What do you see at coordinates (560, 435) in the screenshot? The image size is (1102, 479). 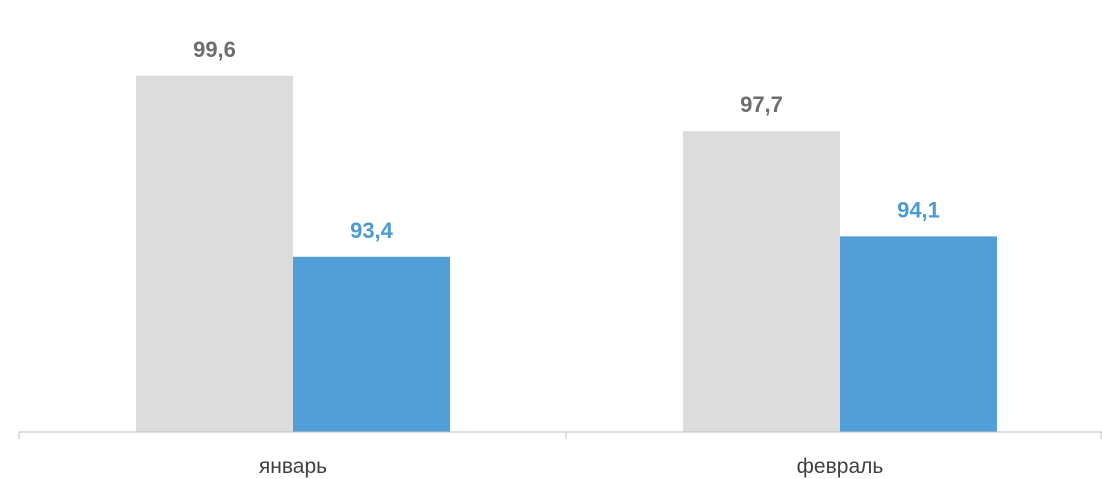 I see `x-axis` at bounding box center [560, 435].